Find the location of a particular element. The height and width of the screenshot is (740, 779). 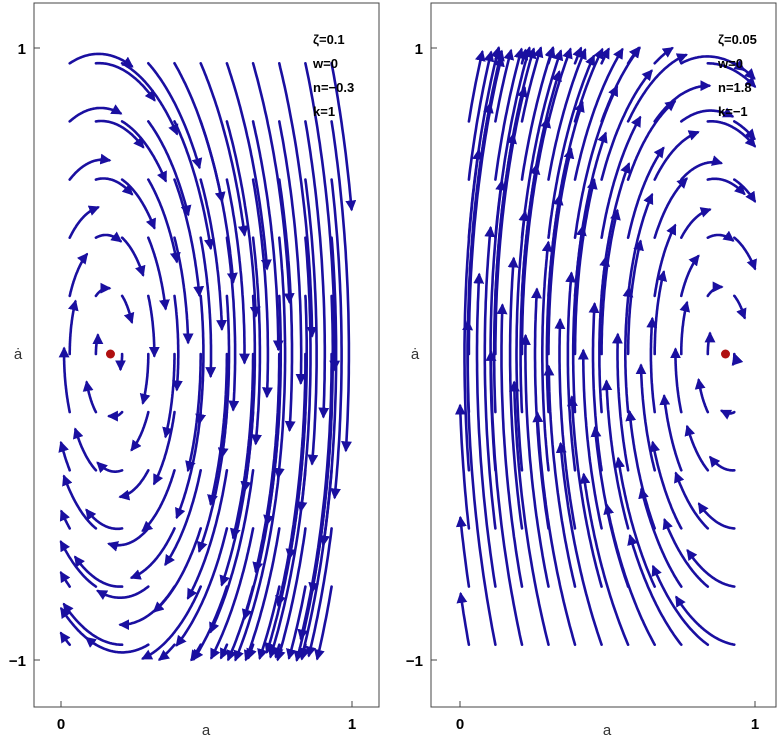

x-axis-label: a is located at coordinates (607, 730).